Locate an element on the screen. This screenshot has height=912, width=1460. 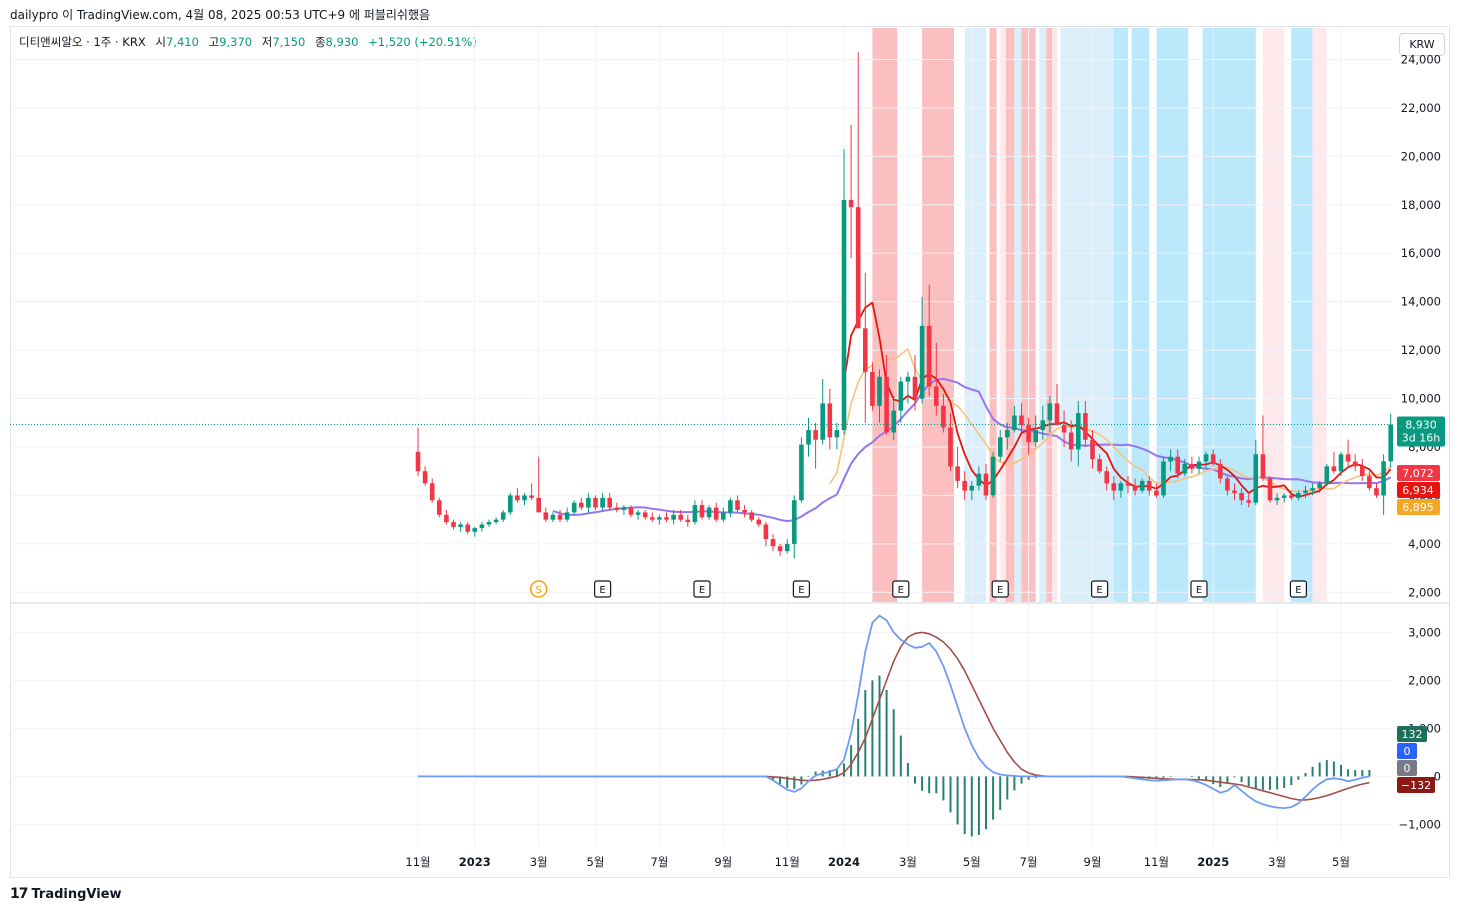
low-value: 7,150 is located at coordinates (289, 42).